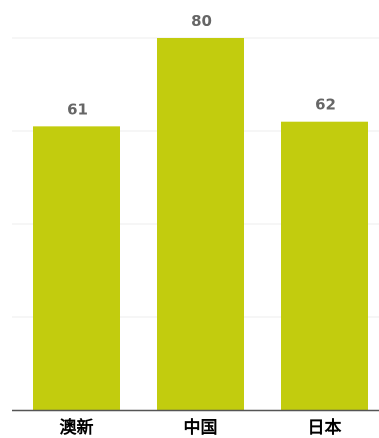  What do you see at coordinates (325, 427) in the screenshot?
I see `category-label: 日本` at bounding box center [325, 427].